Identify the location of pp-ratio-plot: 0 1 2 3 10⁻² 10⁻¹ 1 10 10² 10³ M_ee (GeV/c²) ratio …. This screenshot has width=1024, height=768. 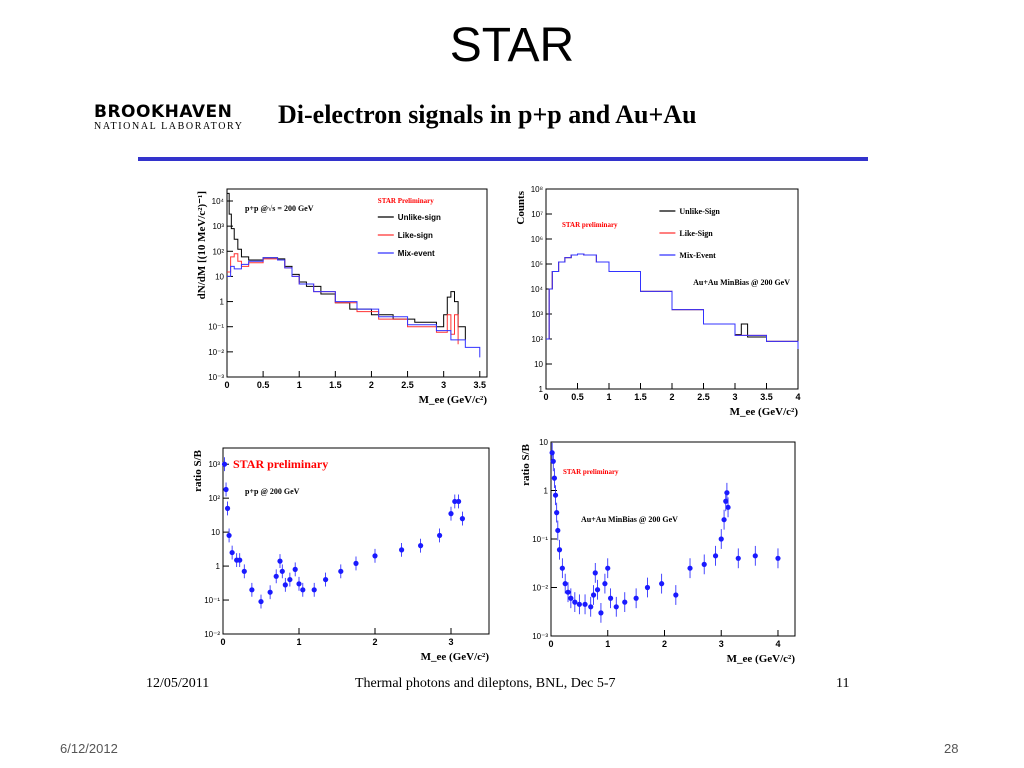
(341, 555).